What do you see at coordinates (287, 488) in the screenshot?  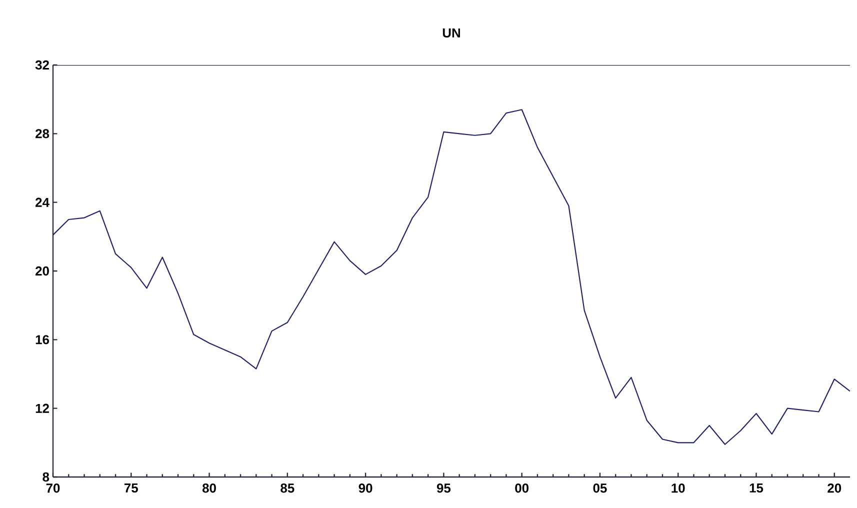 I see `x-tick-label: 85` at bounding box center [287, 488].